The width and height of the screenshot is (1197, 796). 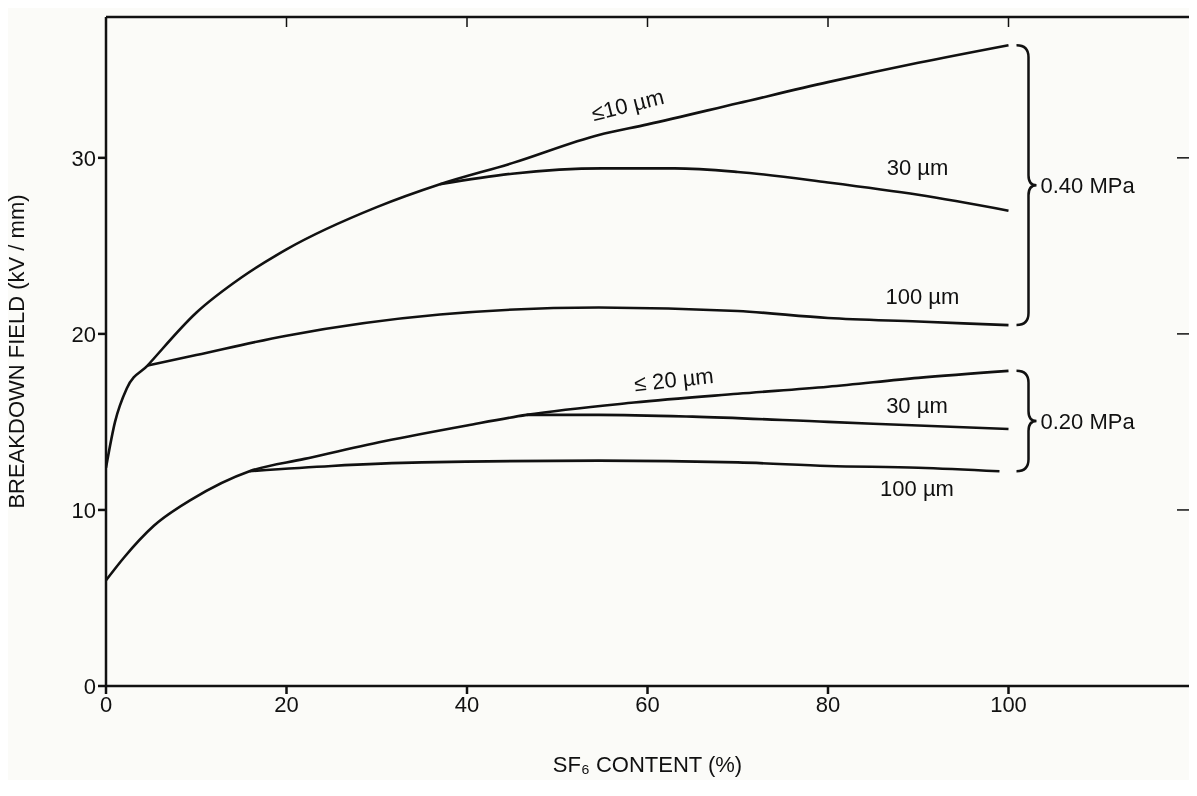 What do you see at coordinates (647, 704) in the screenshot?
I see `x-tick-label: 60` at bounding box center [647, 704].